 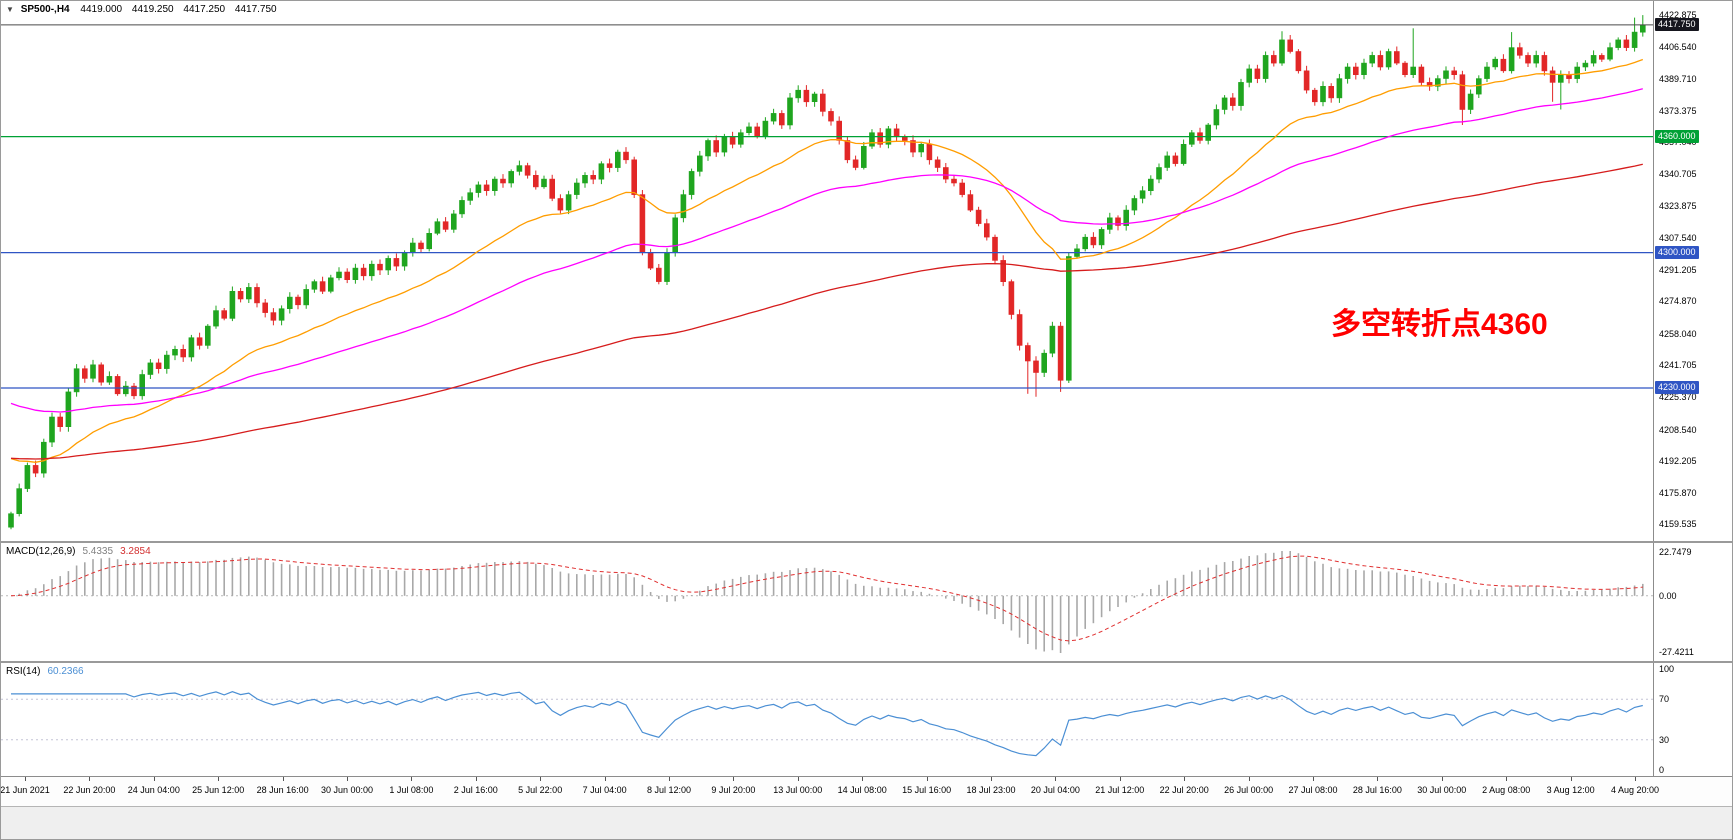 What do you see at coordinates (1313, 790) in the screenshot?
I see `time-axis-label: 27 Jul 08:00` at bounding box center [1313, 790].